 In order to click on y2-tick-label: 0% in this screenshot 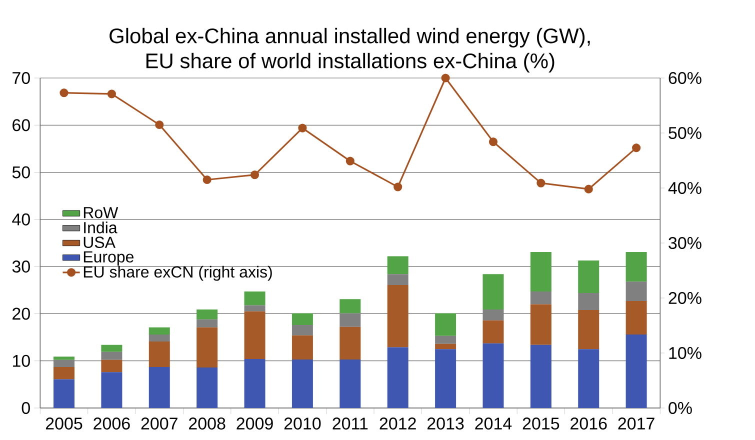, I will do `click(680, 408)`.